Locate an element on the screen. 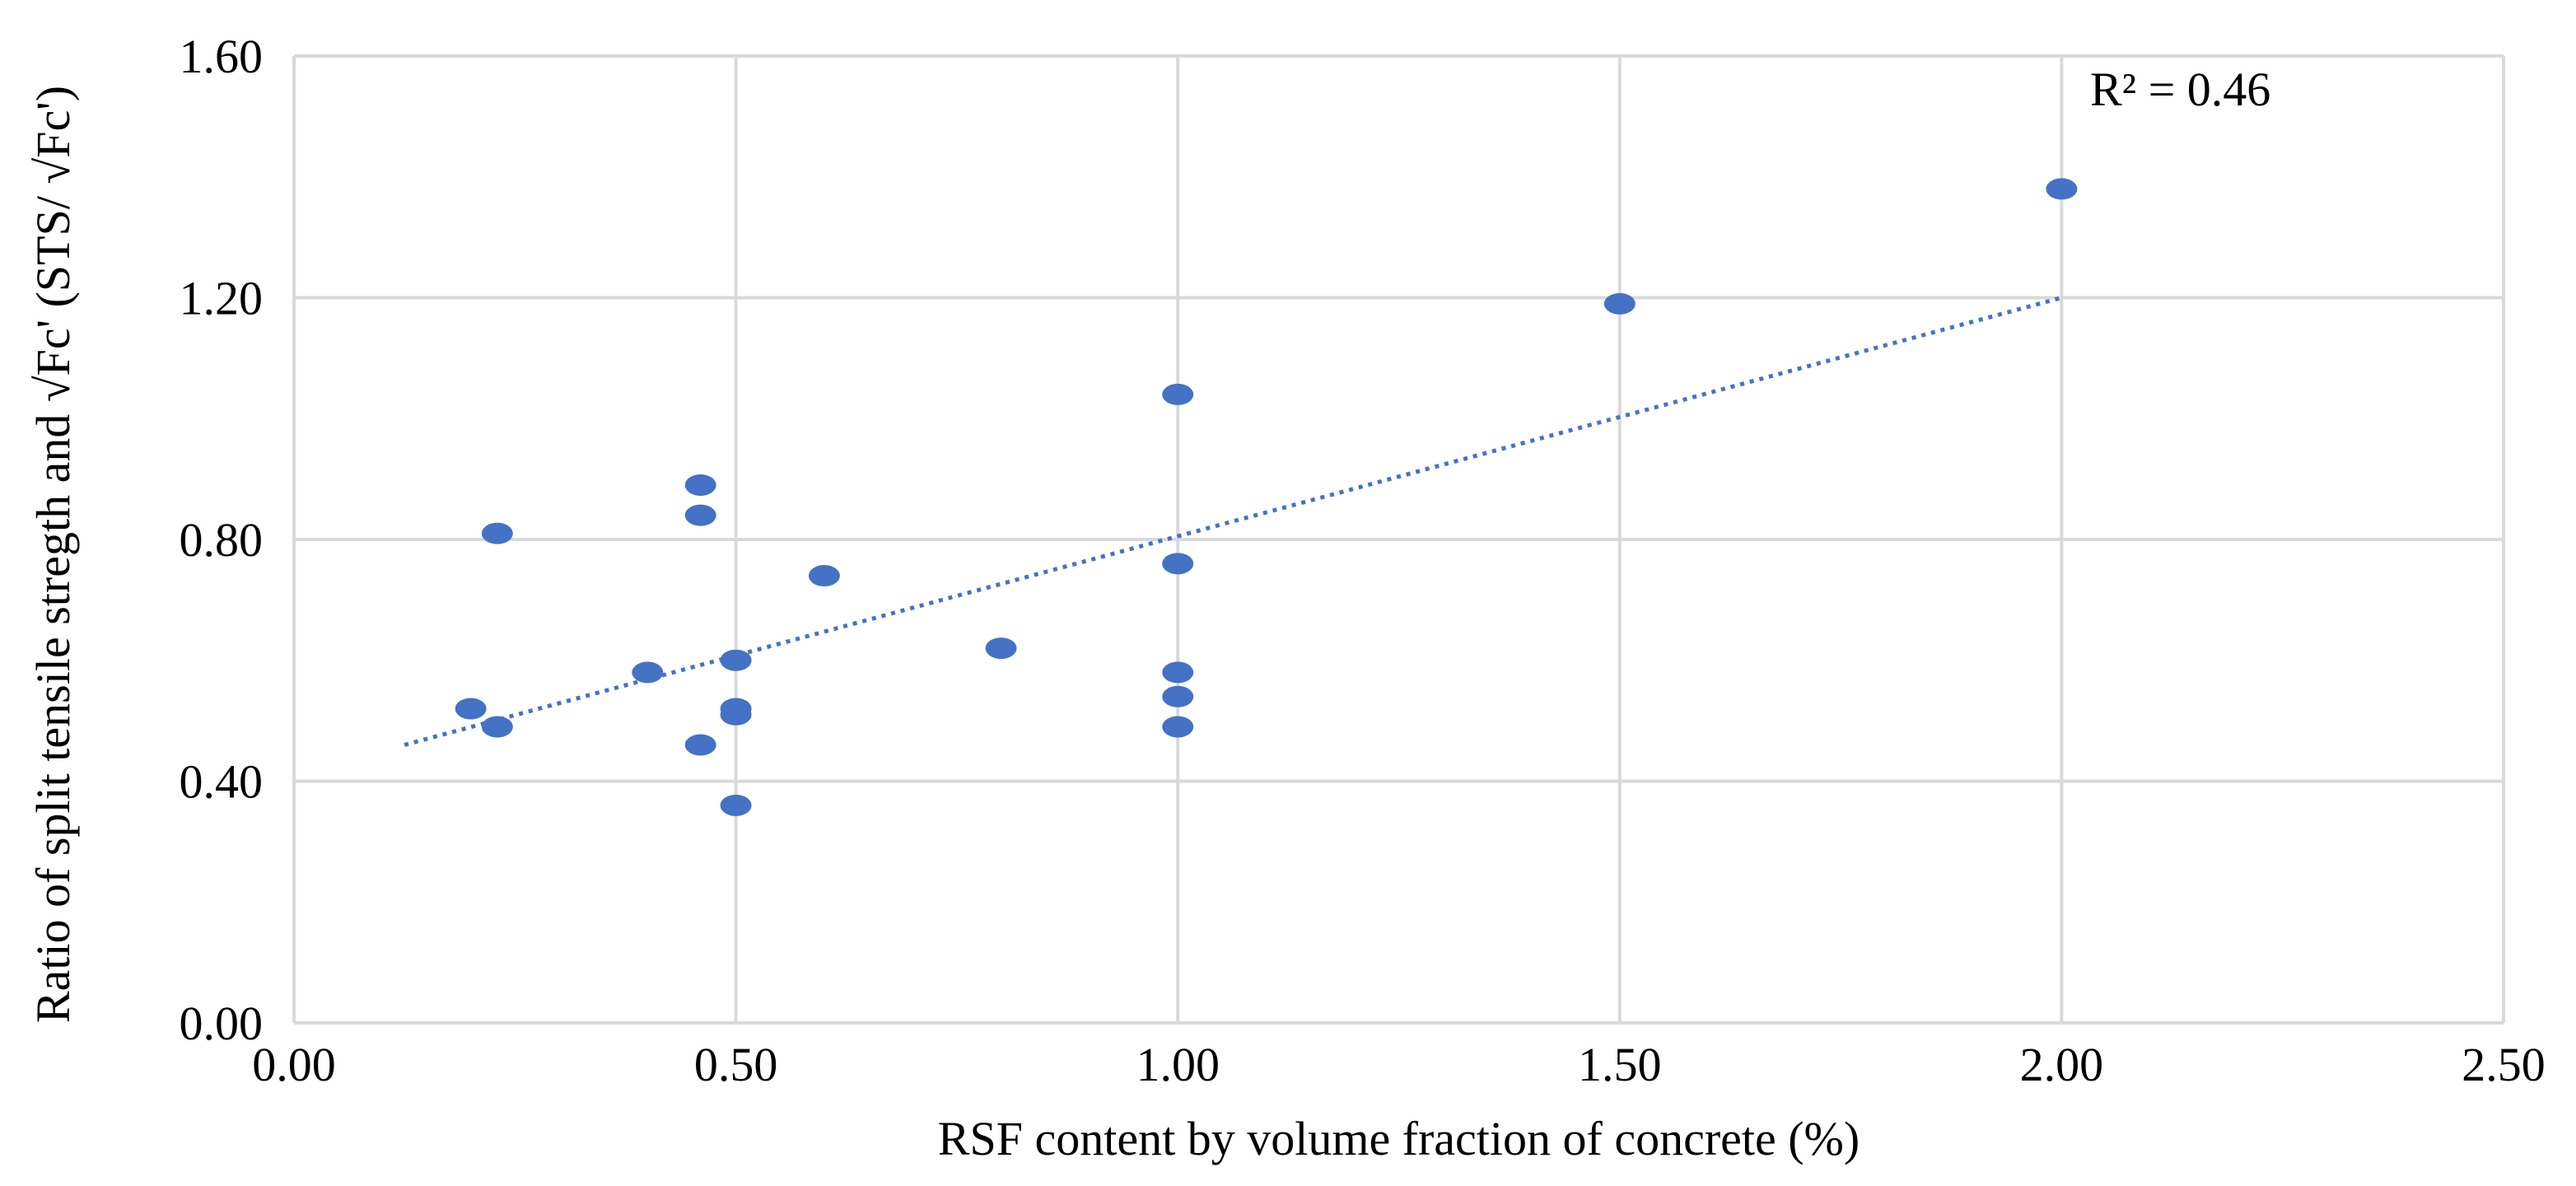  x-tick-label: 2.50 is located at coordinates (2504, 1064).